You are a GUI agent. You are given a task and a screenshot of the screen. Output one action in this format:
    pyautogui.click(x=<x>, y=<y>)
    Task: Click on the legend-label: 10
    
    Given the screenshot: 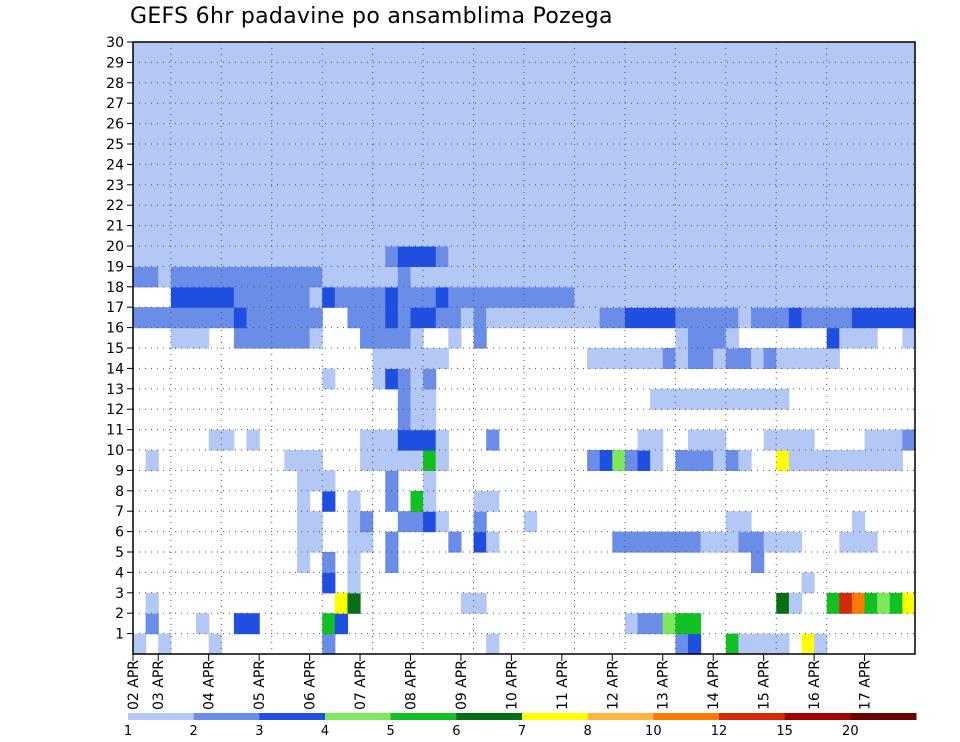 What is the action you would take?
    pyautogui.click(x=653, y=731)
    